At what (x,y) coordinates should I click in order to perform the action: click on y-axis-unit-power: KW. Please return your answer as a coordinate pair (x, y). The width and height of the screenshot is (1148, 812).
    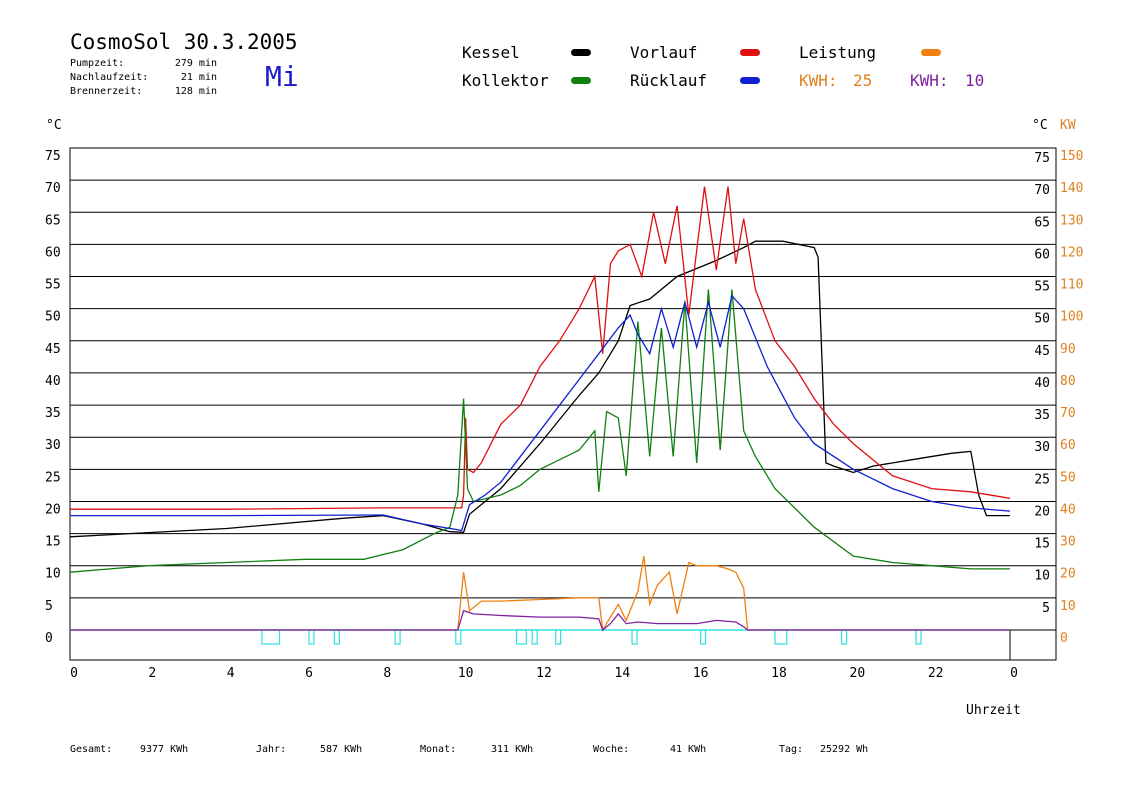
    Looking at the image, I should click on (1068, 125).